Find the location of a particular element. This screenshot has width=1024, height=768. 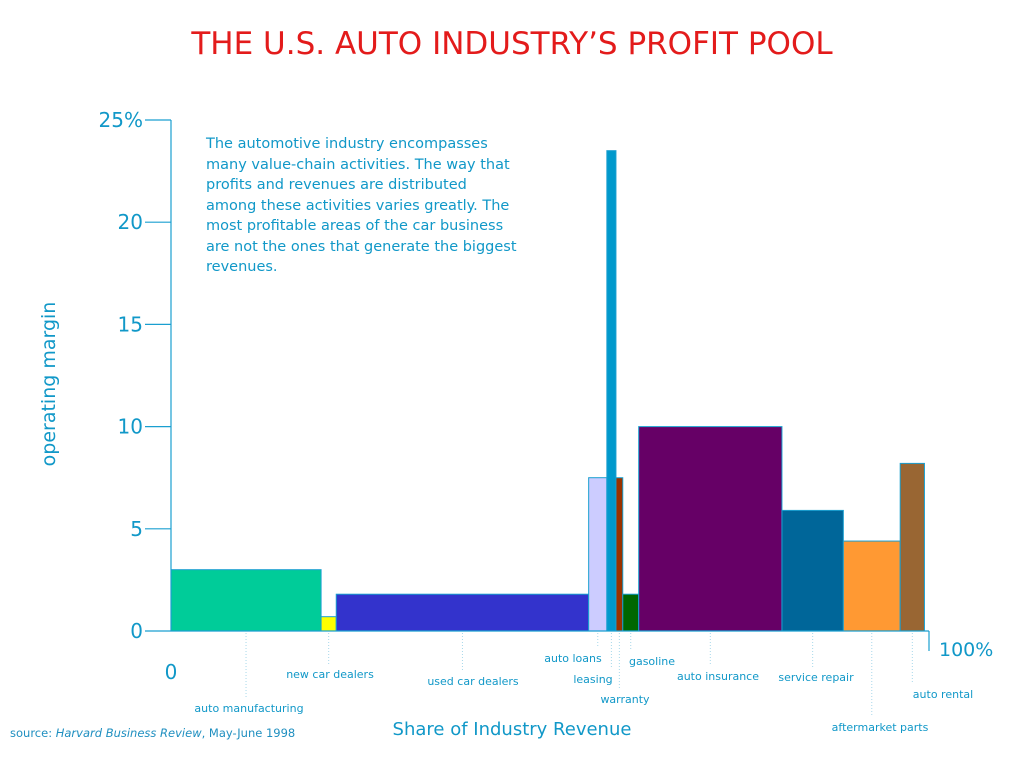

segment-label-auto-insurance: auto insurance is located at coordinates (718, 676).